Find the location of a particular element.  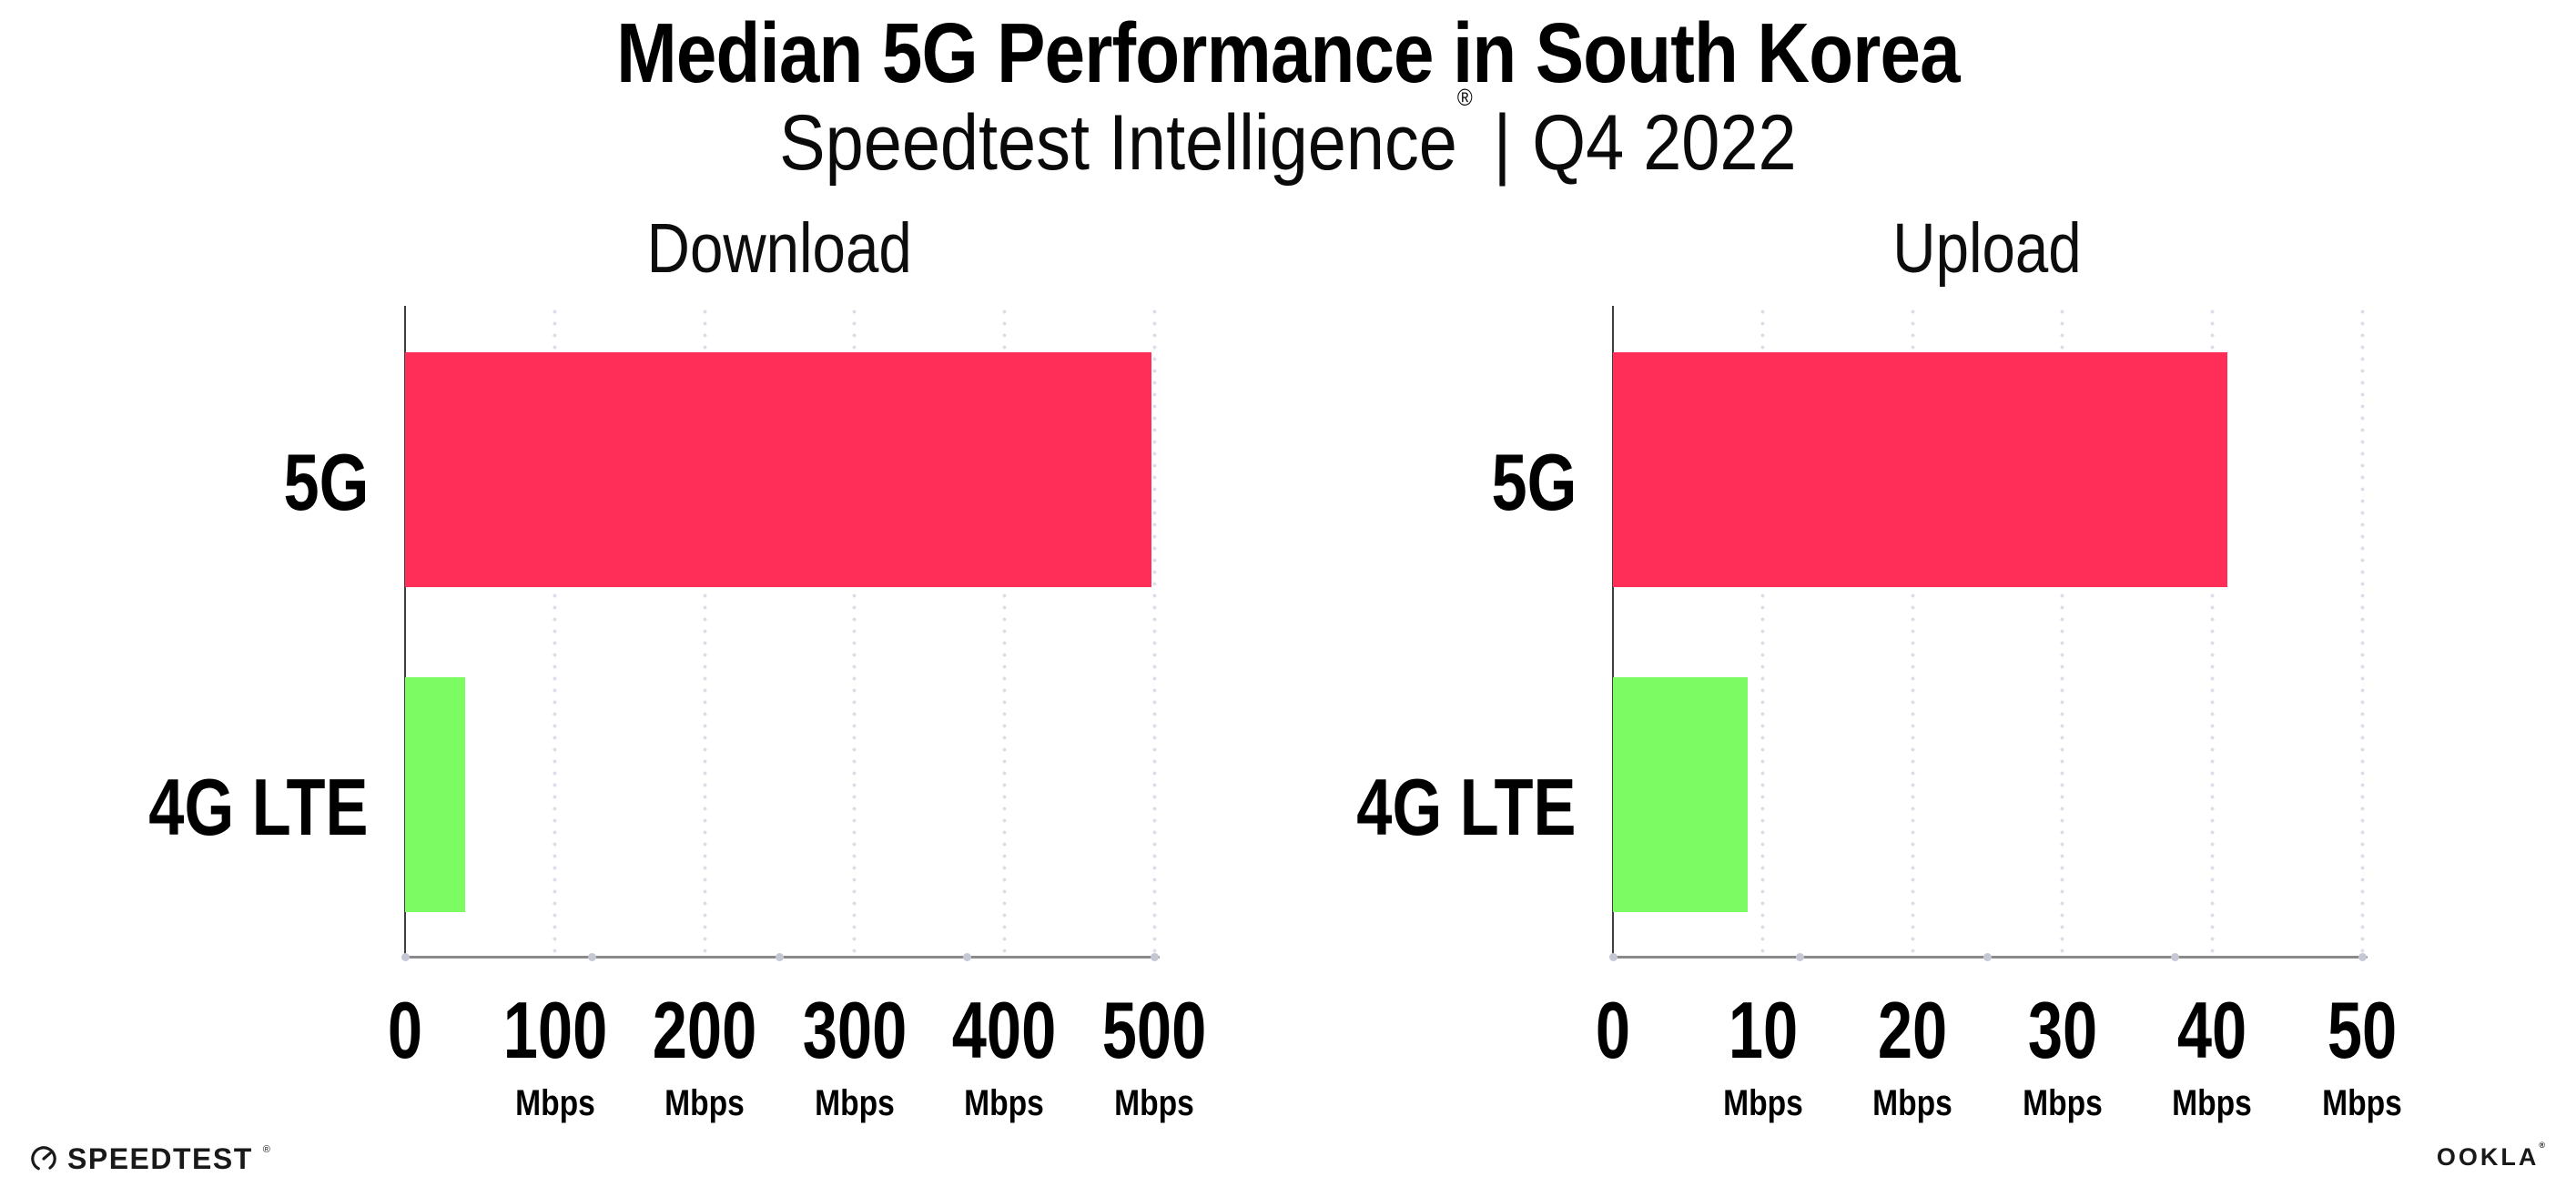

speedtest-logo: SPEEDTEST ® is located at coordinates (150, 1159).